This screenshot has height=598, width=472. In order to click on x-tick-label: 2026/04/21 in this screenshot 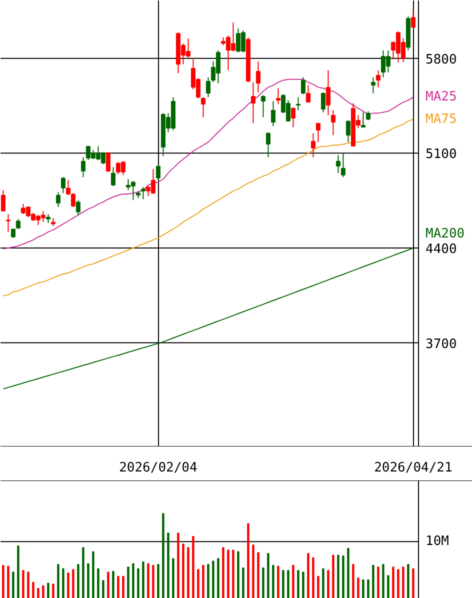, I will do `click(413, 468)`.